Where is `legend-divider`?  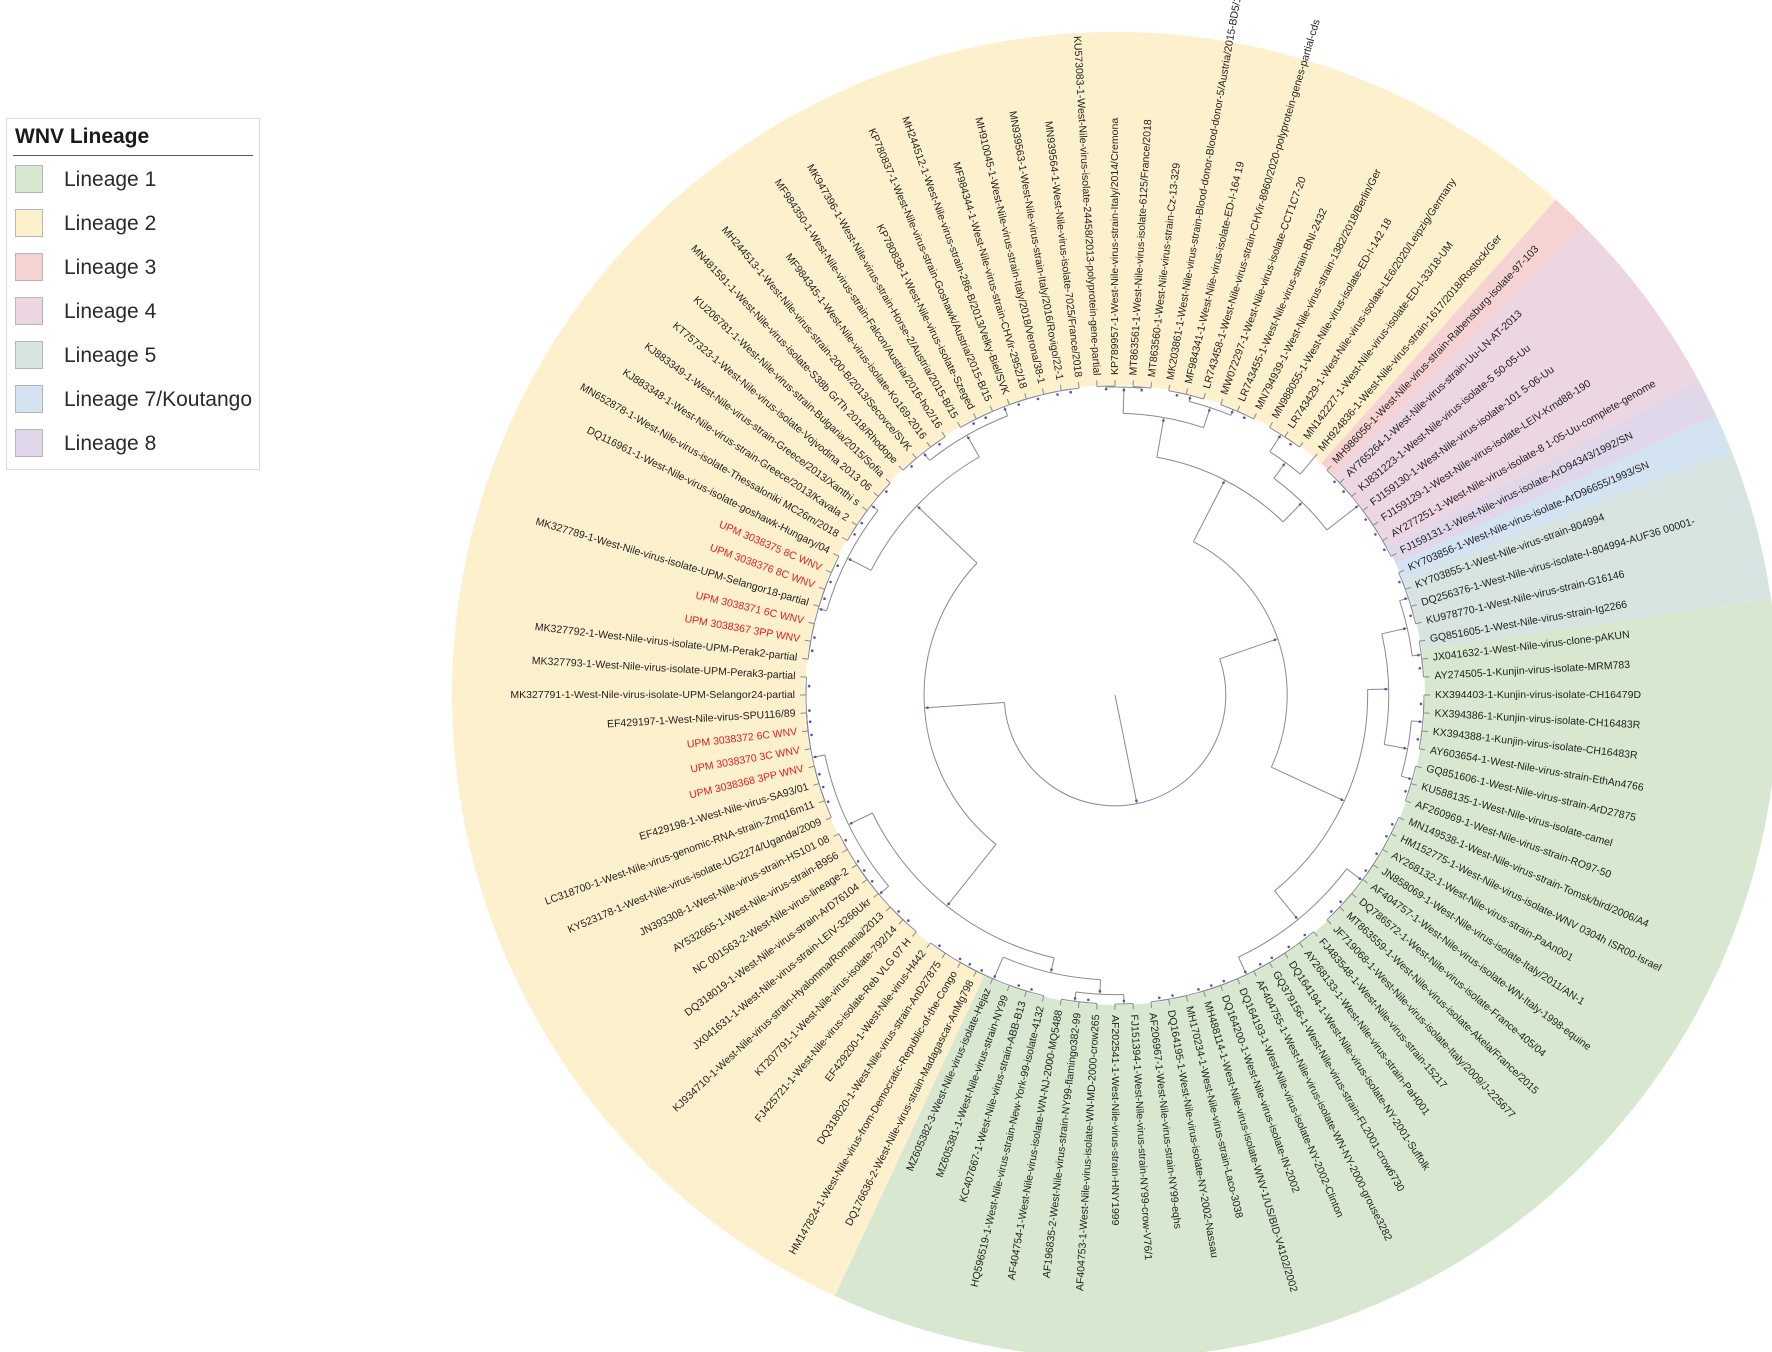 legend-divider is located at coordinates (133, 155).